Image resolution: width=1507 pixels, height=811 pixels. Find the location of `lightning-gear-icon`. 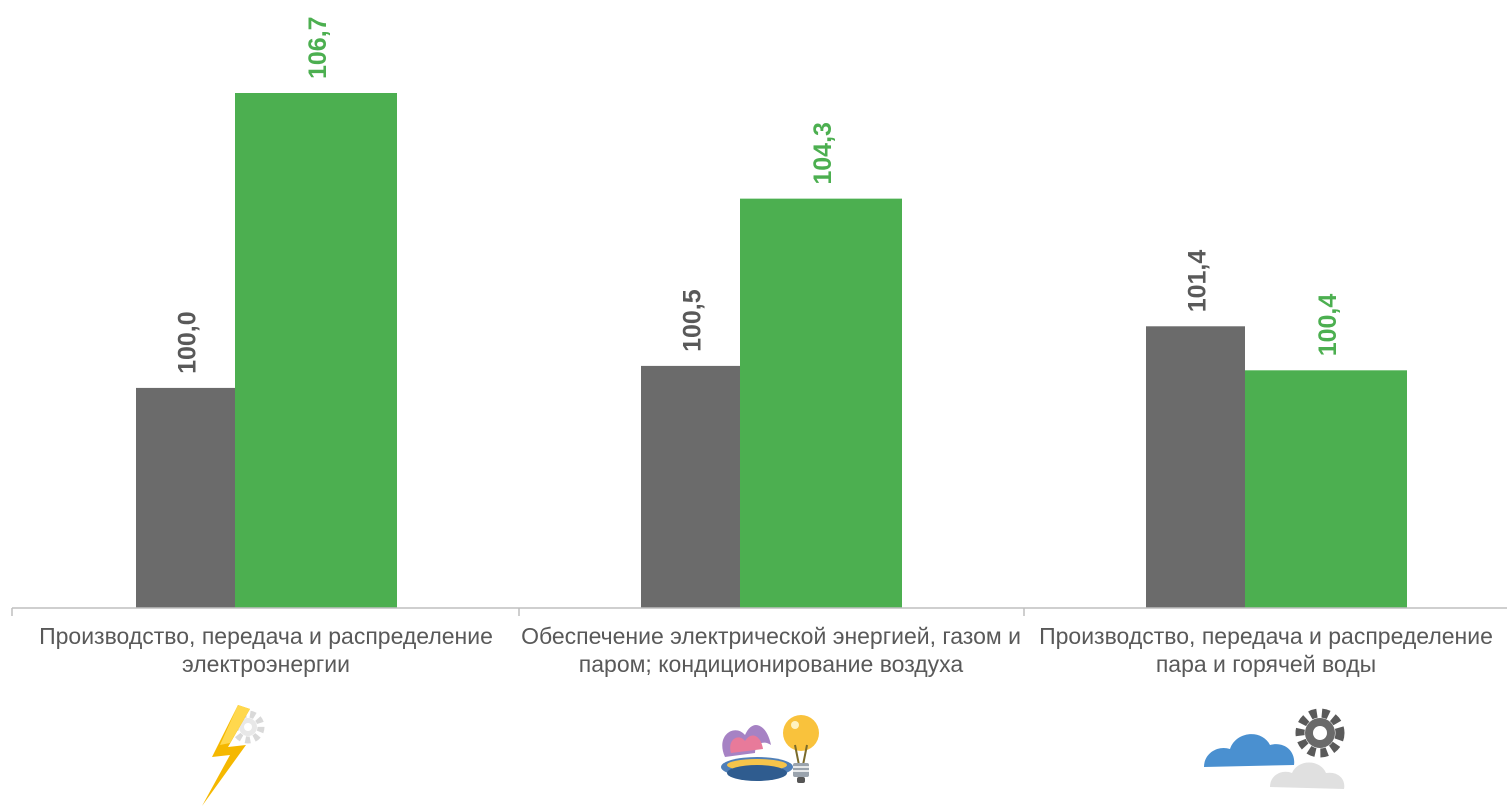

lightning-gear-icon is located at coordinates (265, 755).